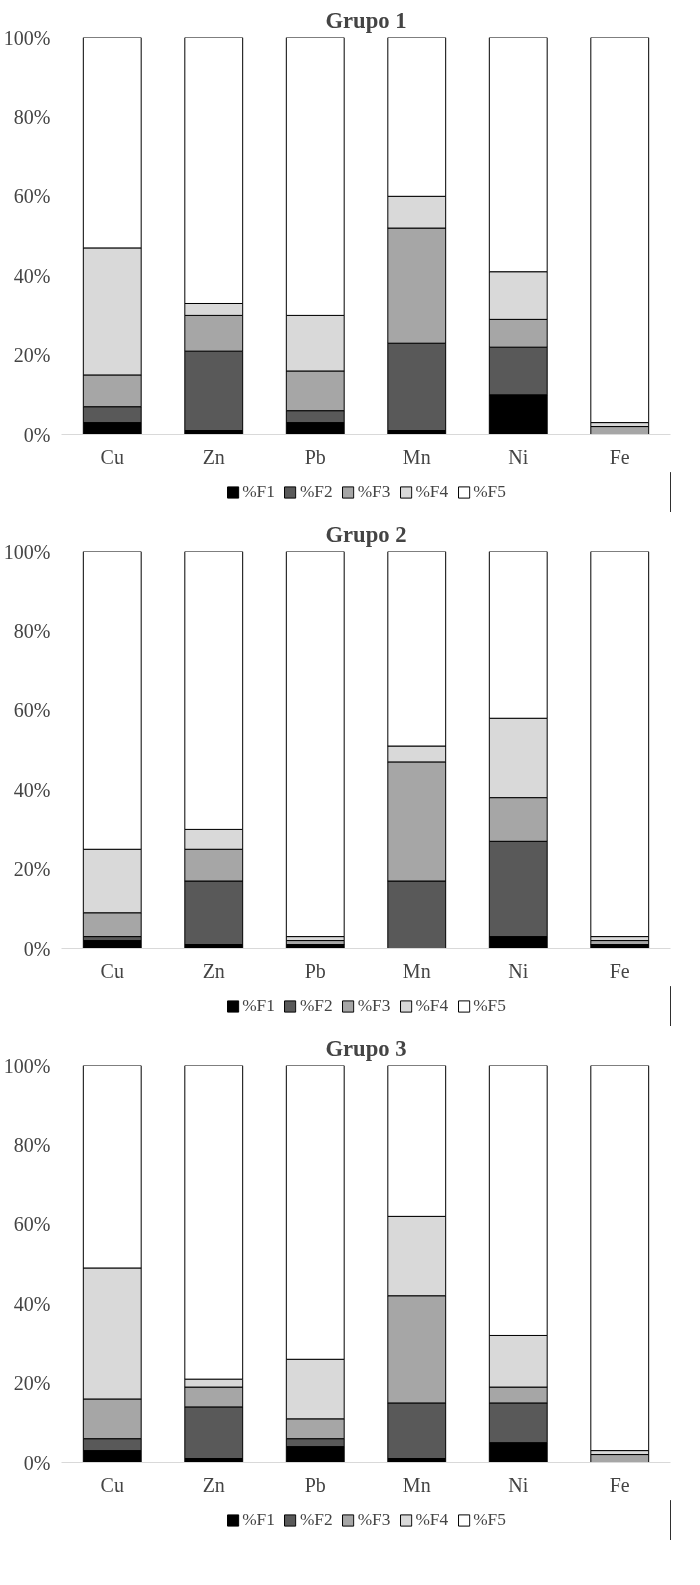 This screenshot has width=700, height=1585. I want to click on chart-title: Grupo 3, so click(366, 1048).